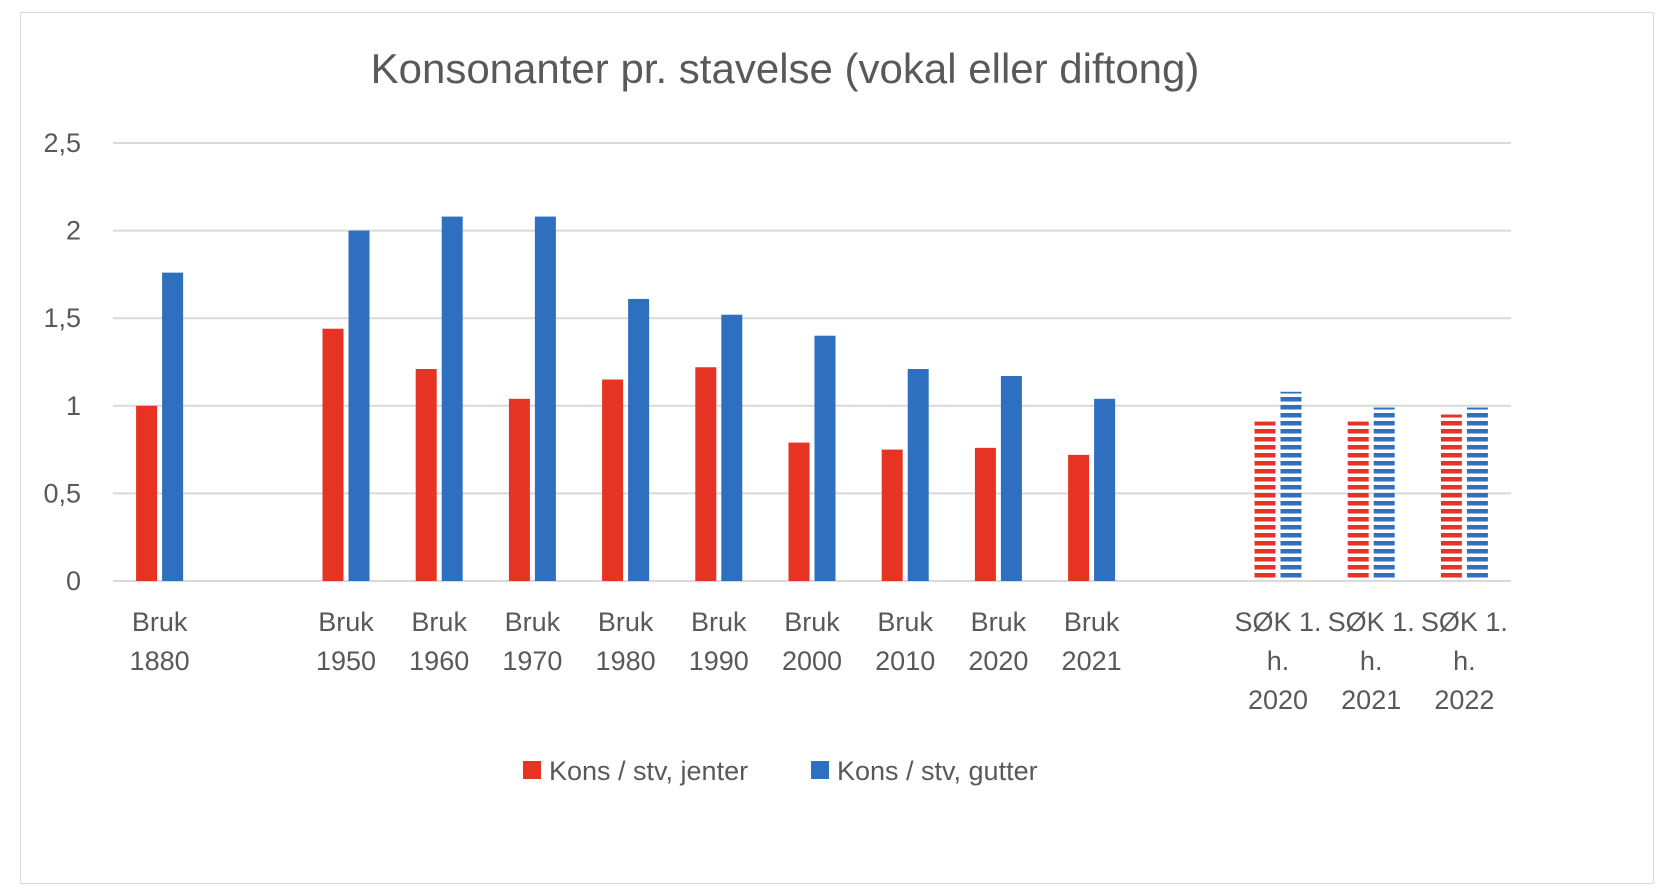 The width and height of the screenshot is (1674, 896). I want to click on legend: Kons / stv, jenter Kons / stv, gutter, so click(780, 771).